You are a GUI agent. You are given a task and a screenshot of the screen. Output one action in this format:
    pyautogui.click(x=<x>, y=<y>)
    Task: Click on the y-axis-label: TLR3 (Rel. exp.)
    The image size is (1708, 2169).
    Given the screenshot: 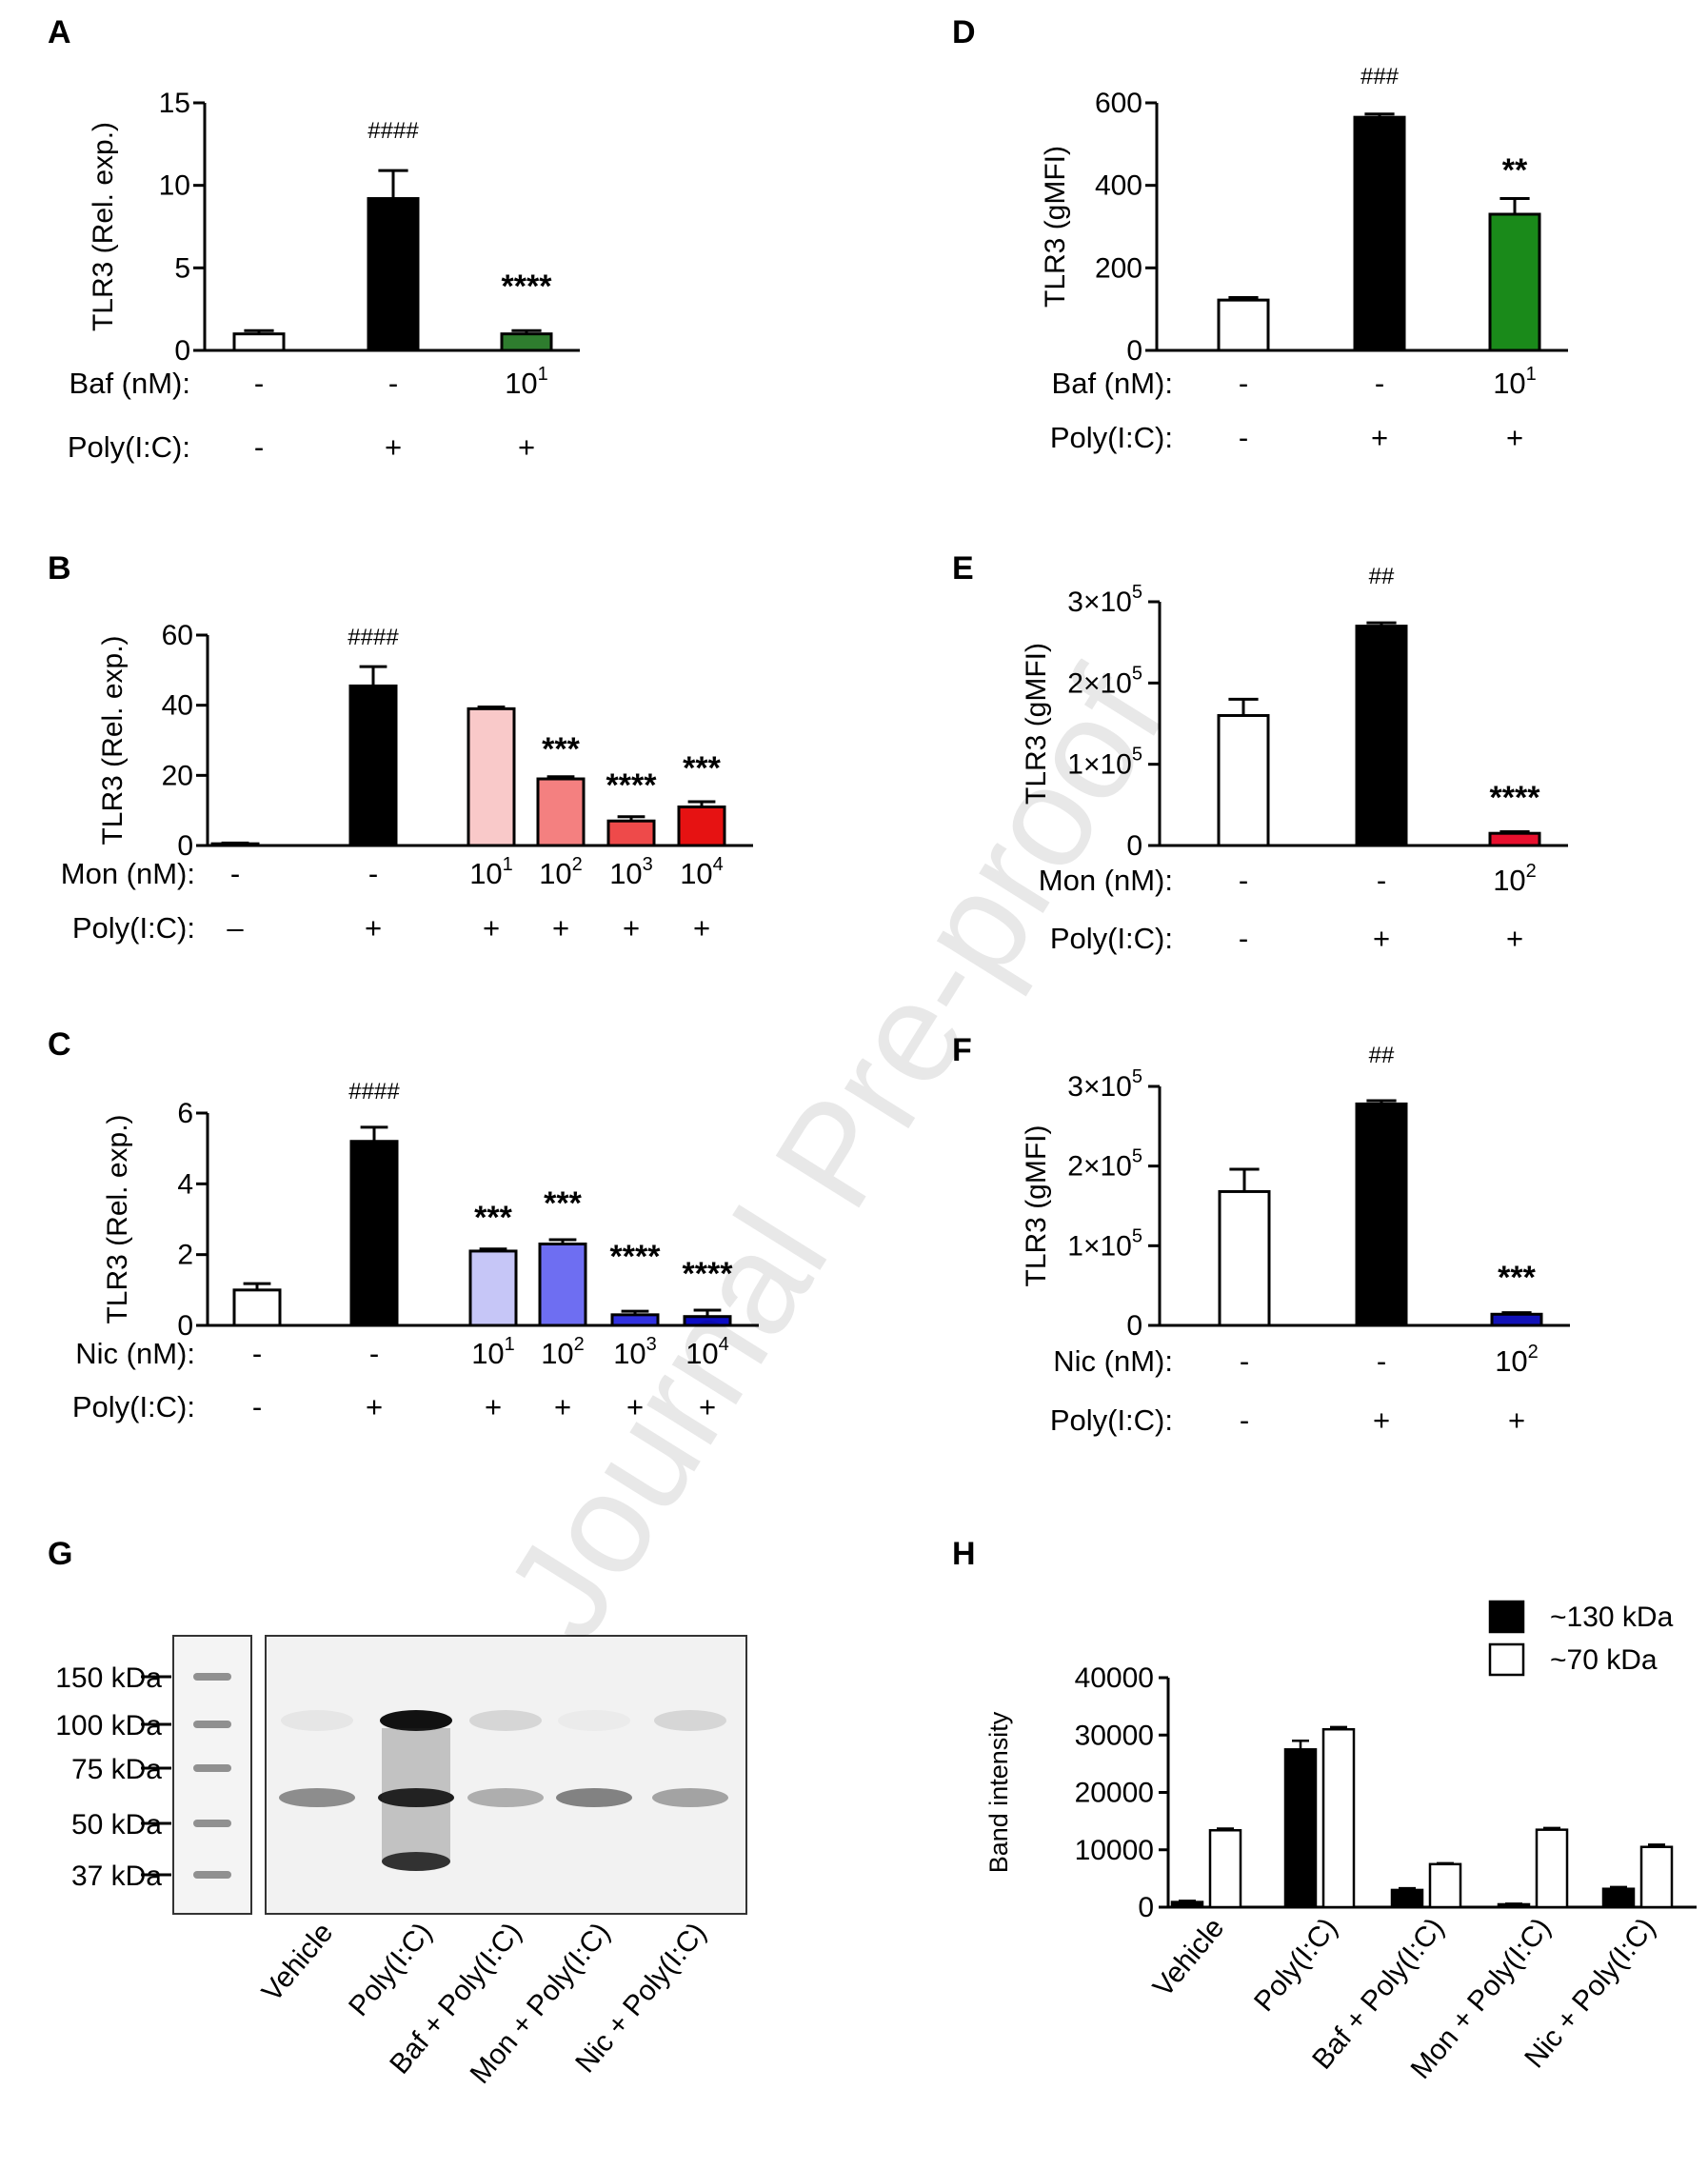 What is the action you would take?
    pyautogui.click(x=103, y=226)
    